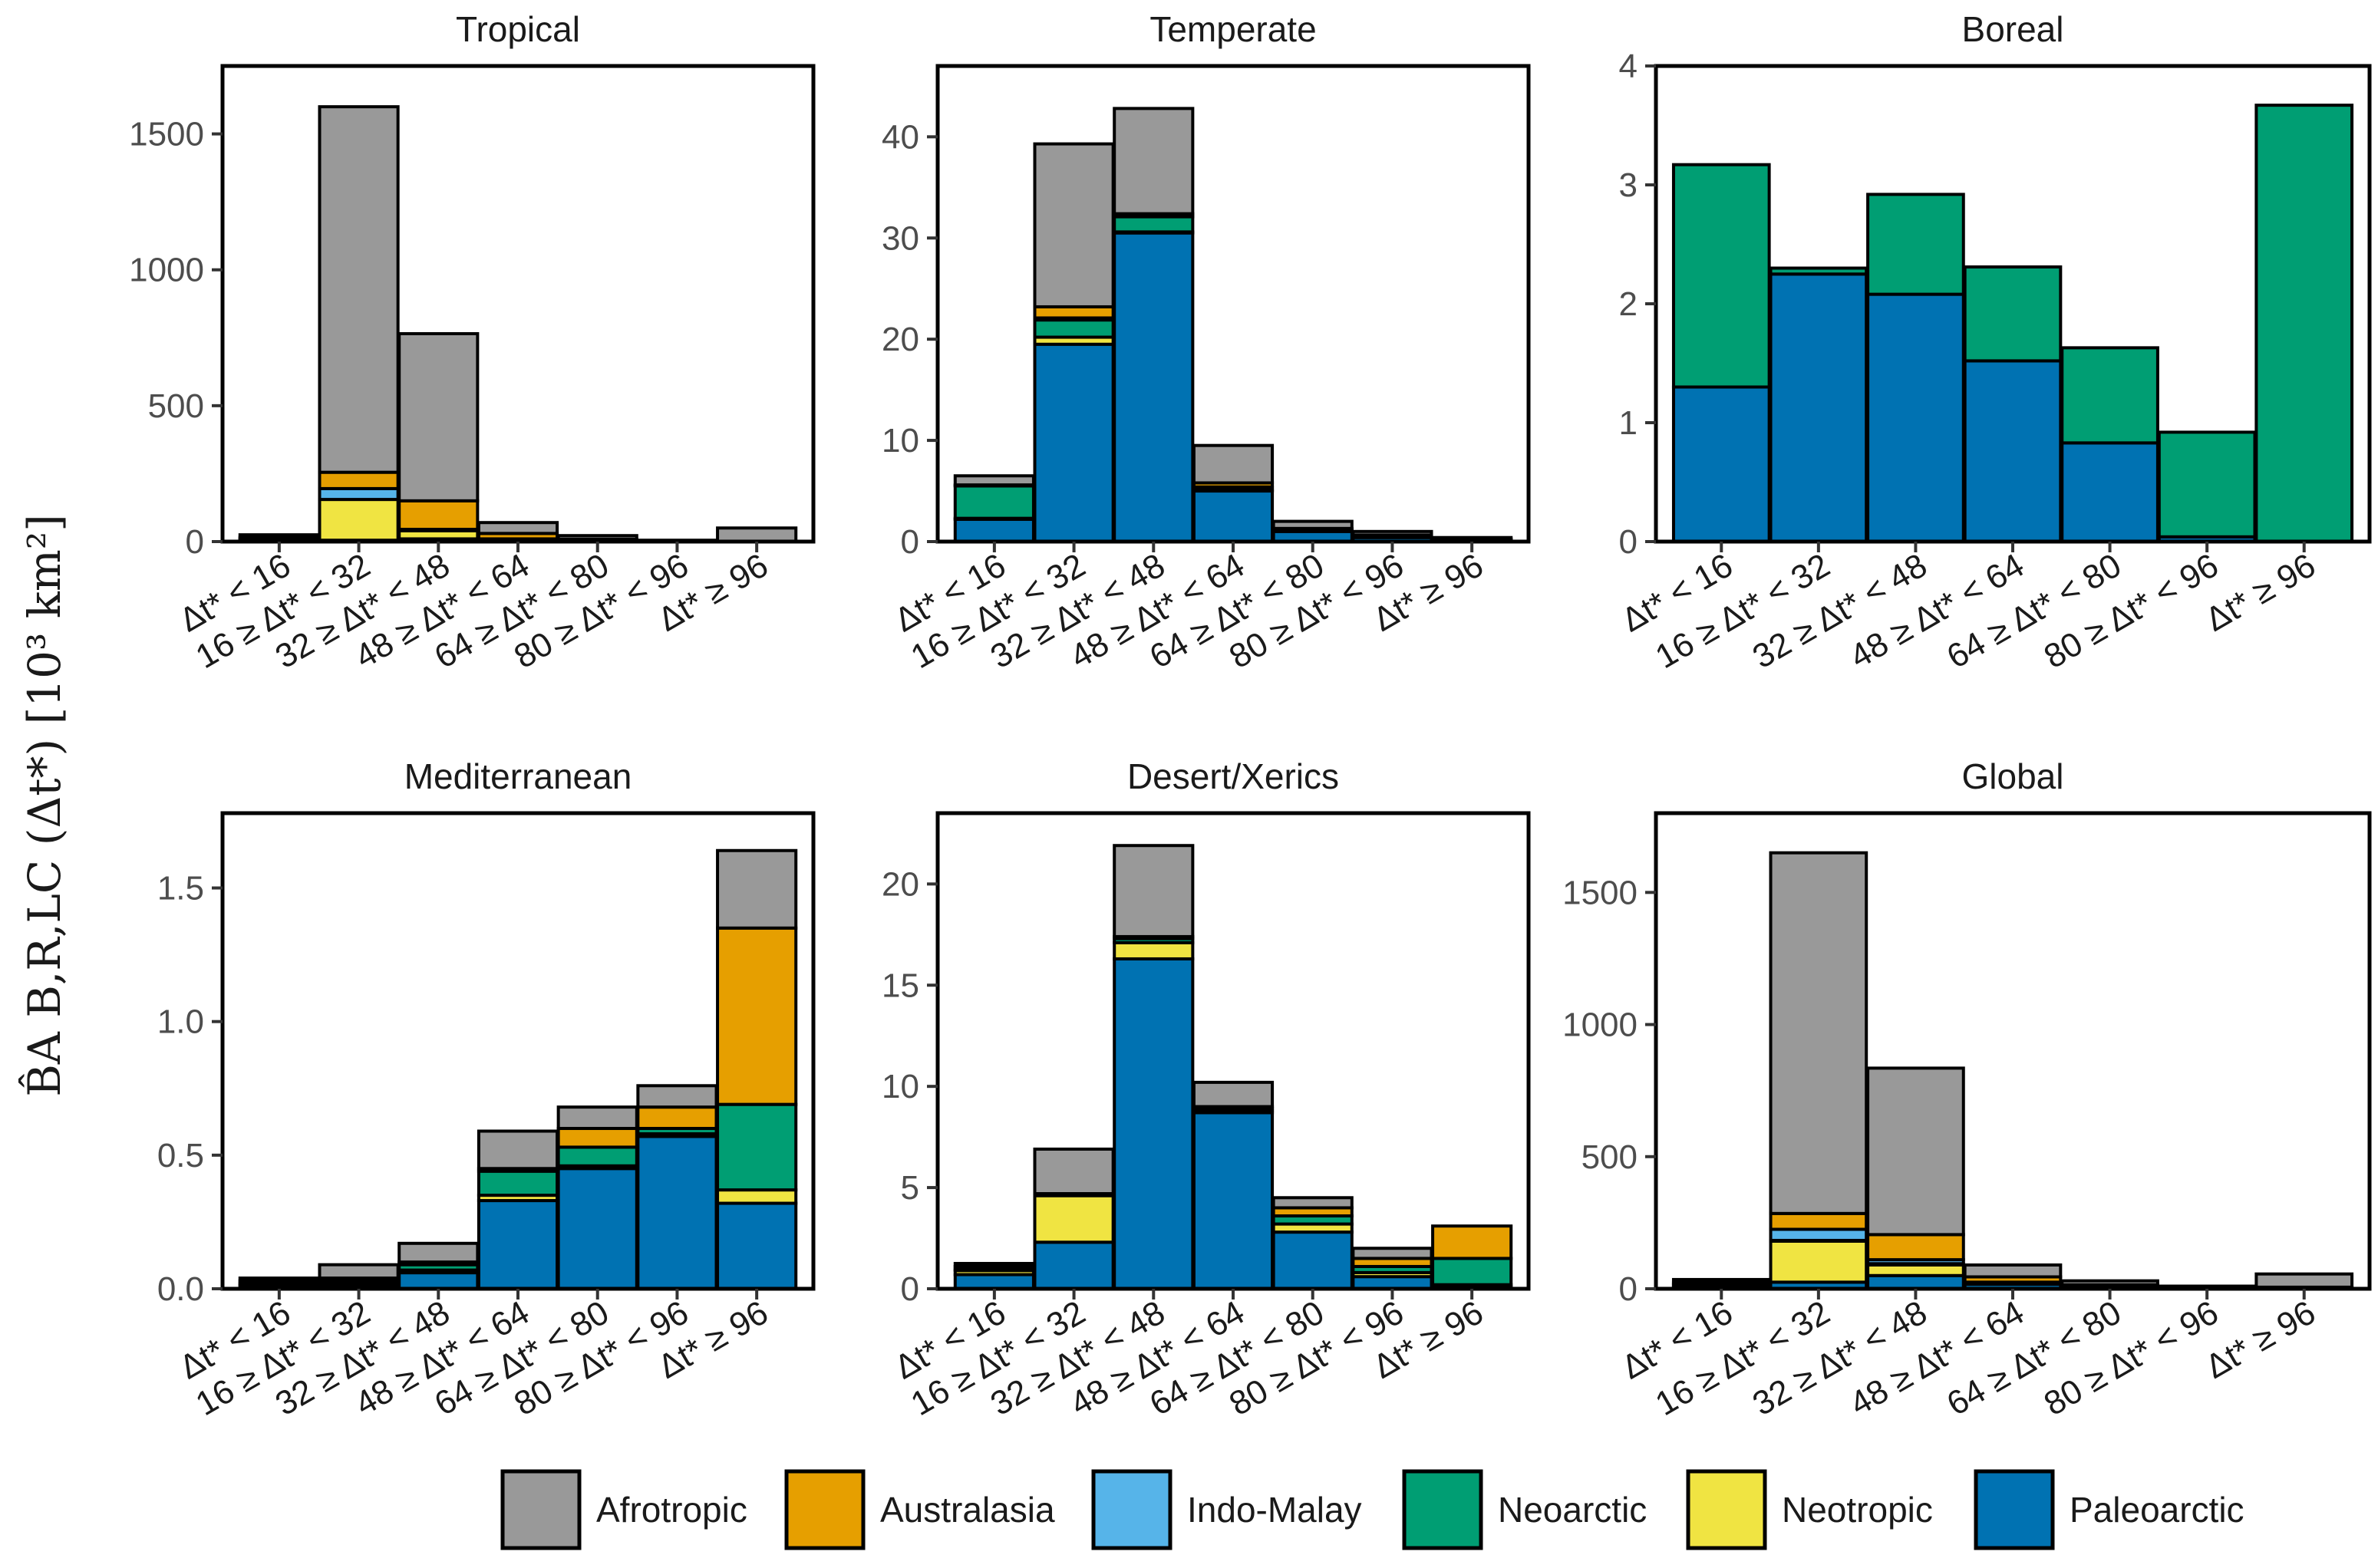 The height and width of the screenshot is (1568, 2378). I want to click on y-tick-label: 40, so click(900, 137).